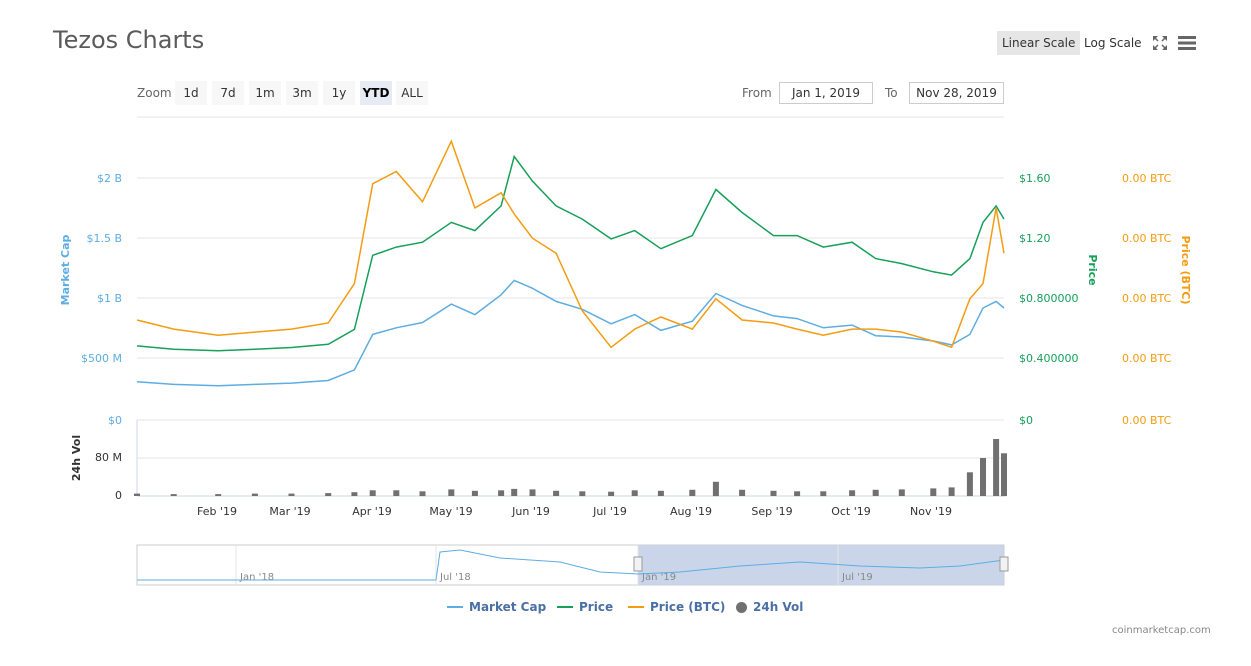 The height and width of the screenshot is (666, 1251). Describe the element at coordinates (1035, 178) in the screenshot. I see `price-tick-label: $1.60` at that location.